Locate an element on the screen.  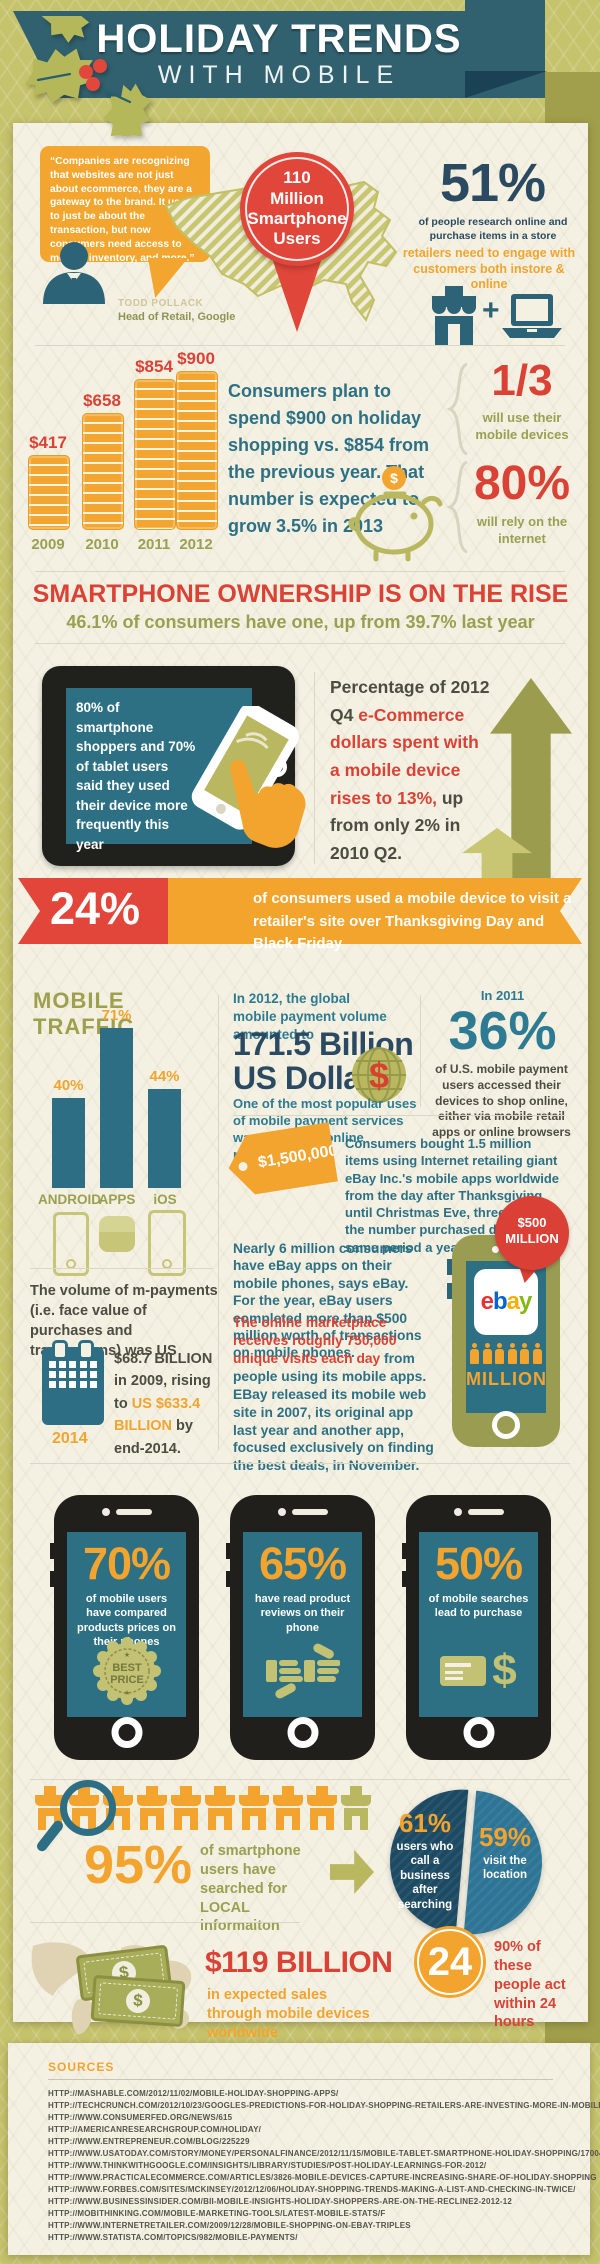
best-price-badge-icon: ★ BEST PRICE ★ is located at coordinates (126, 1671).